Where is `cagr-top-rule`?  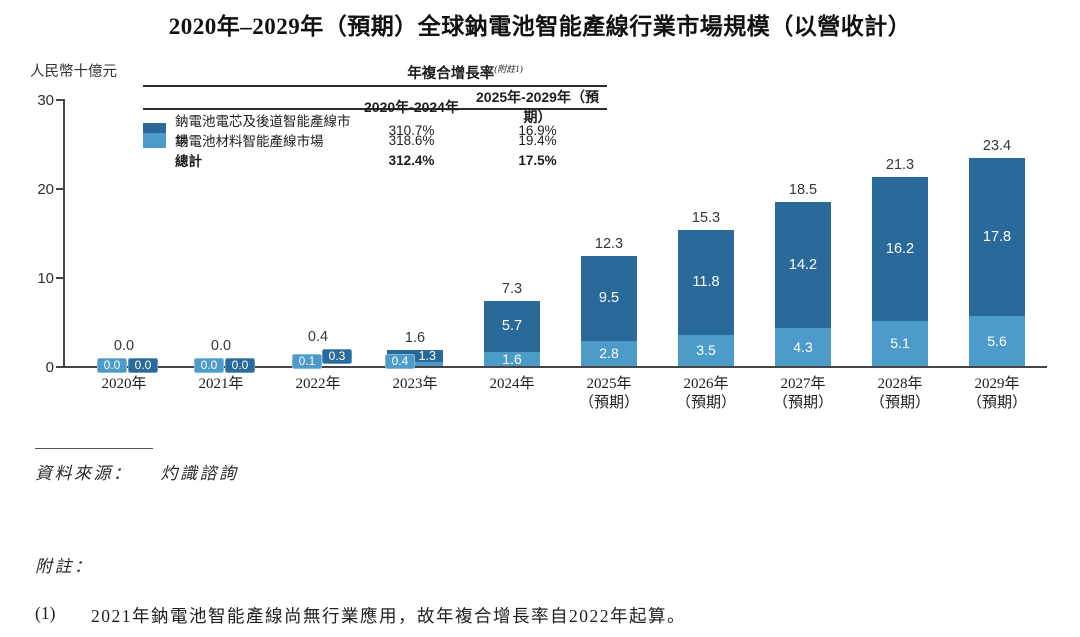
cagr-top-rule is located at coordinates (375, 86).